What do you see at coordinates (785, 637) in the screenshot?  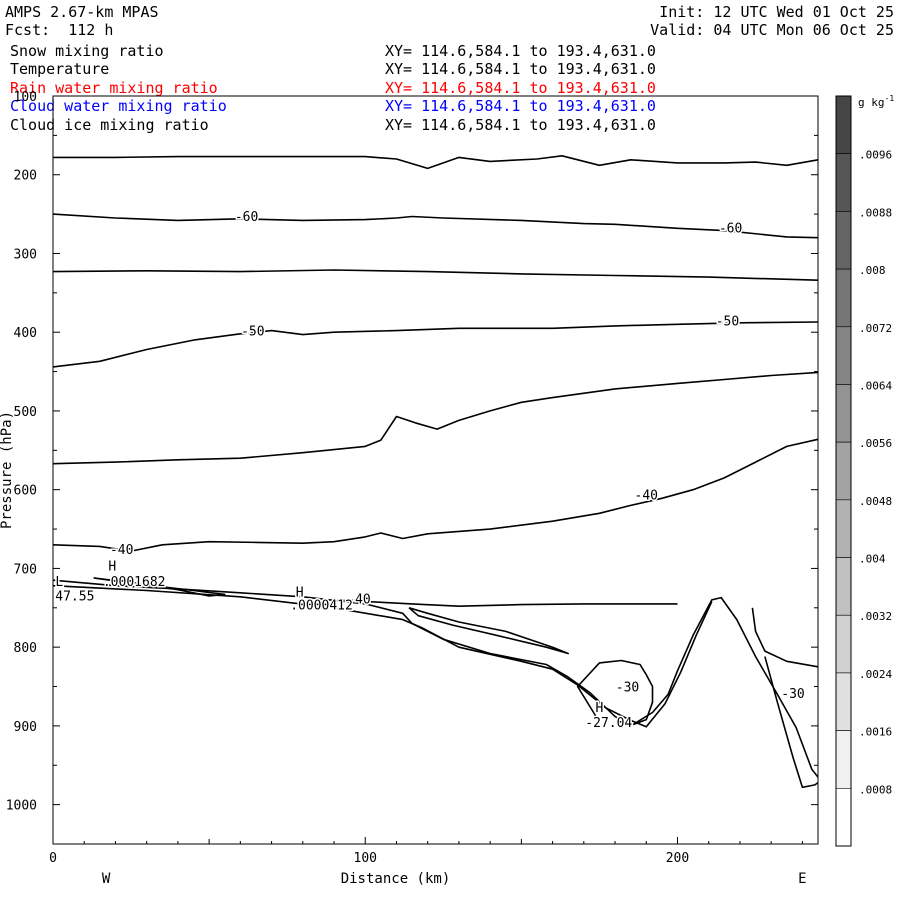 I see `contour-minus30-right` at bounding box center [785, 637].